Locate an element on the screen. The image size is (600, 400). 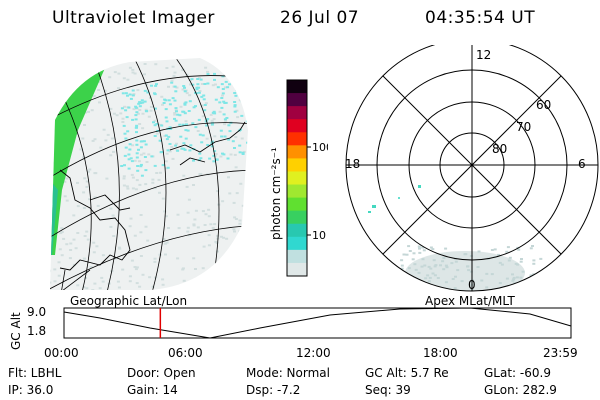
status-door: Door: Open is located at coordinates (161, 373).